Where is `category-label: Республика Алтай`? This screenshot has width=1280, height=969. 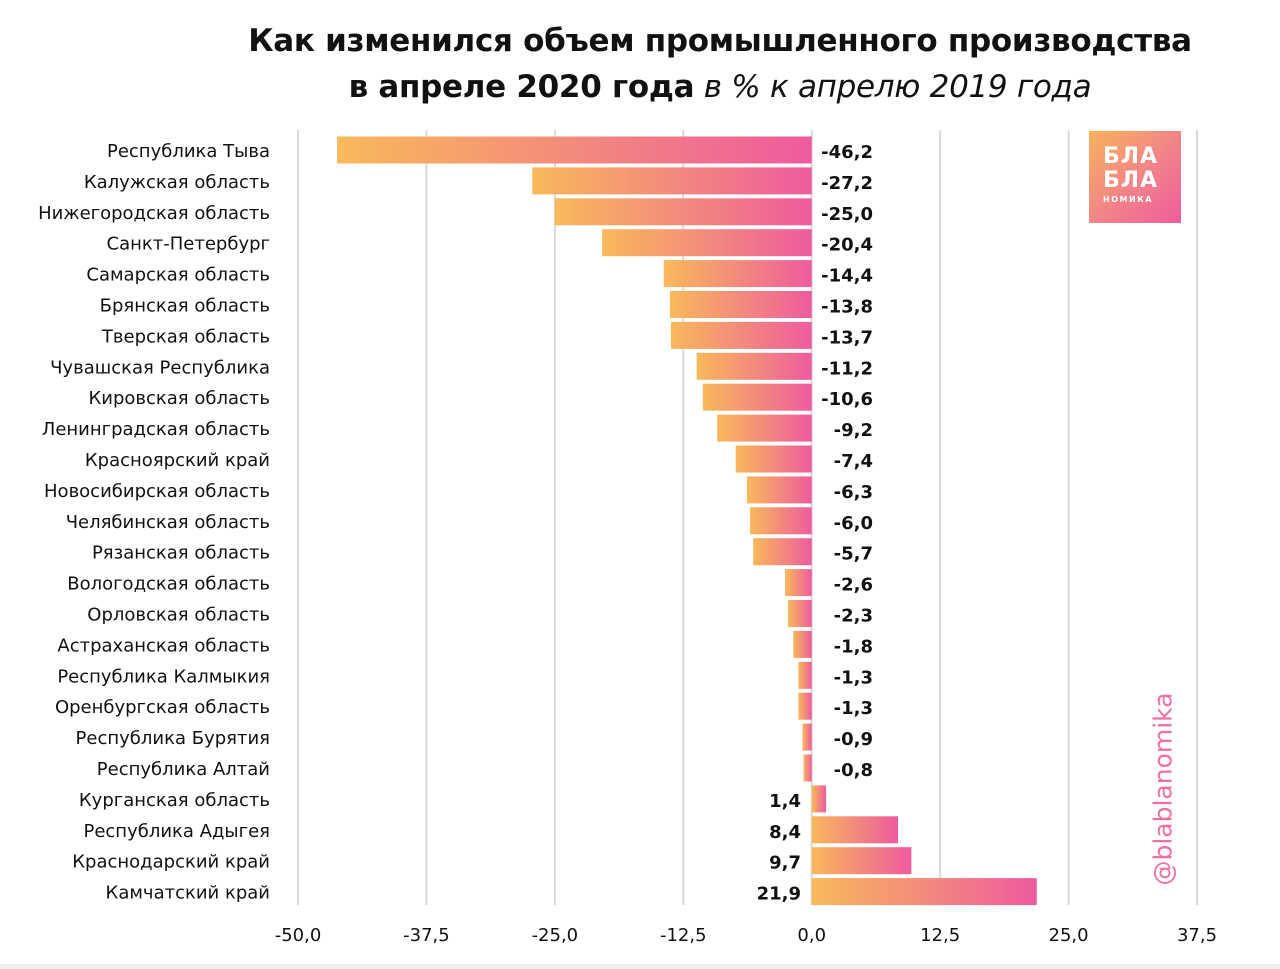
category-label: Республика Алтай is located at coordinates (183, 769).